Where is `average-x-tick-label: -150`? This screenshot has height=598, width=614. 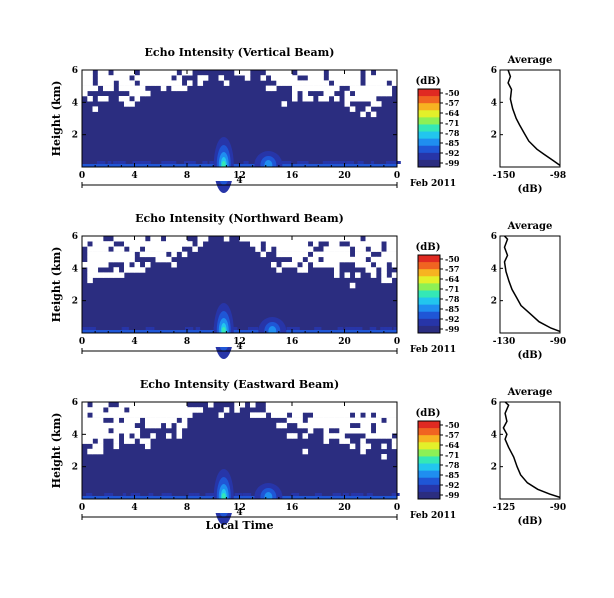 average-x-tick-label: -150 is located at coordinates (504, 176).